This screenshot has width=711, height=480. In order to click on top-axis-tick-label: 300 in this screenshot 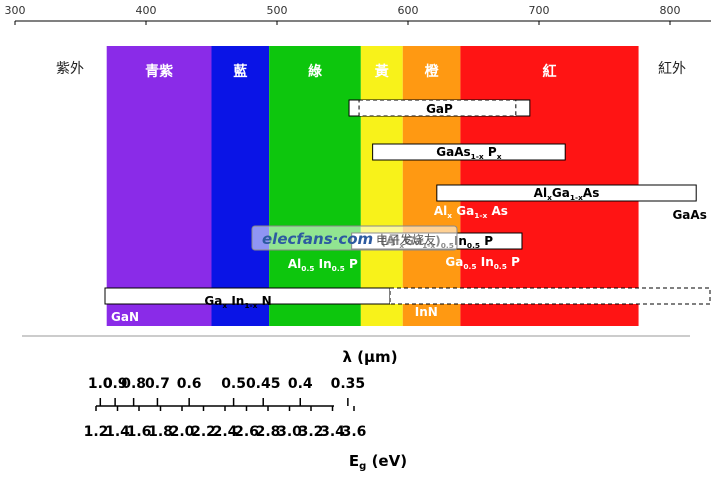, I will do `click(15, 10)`.